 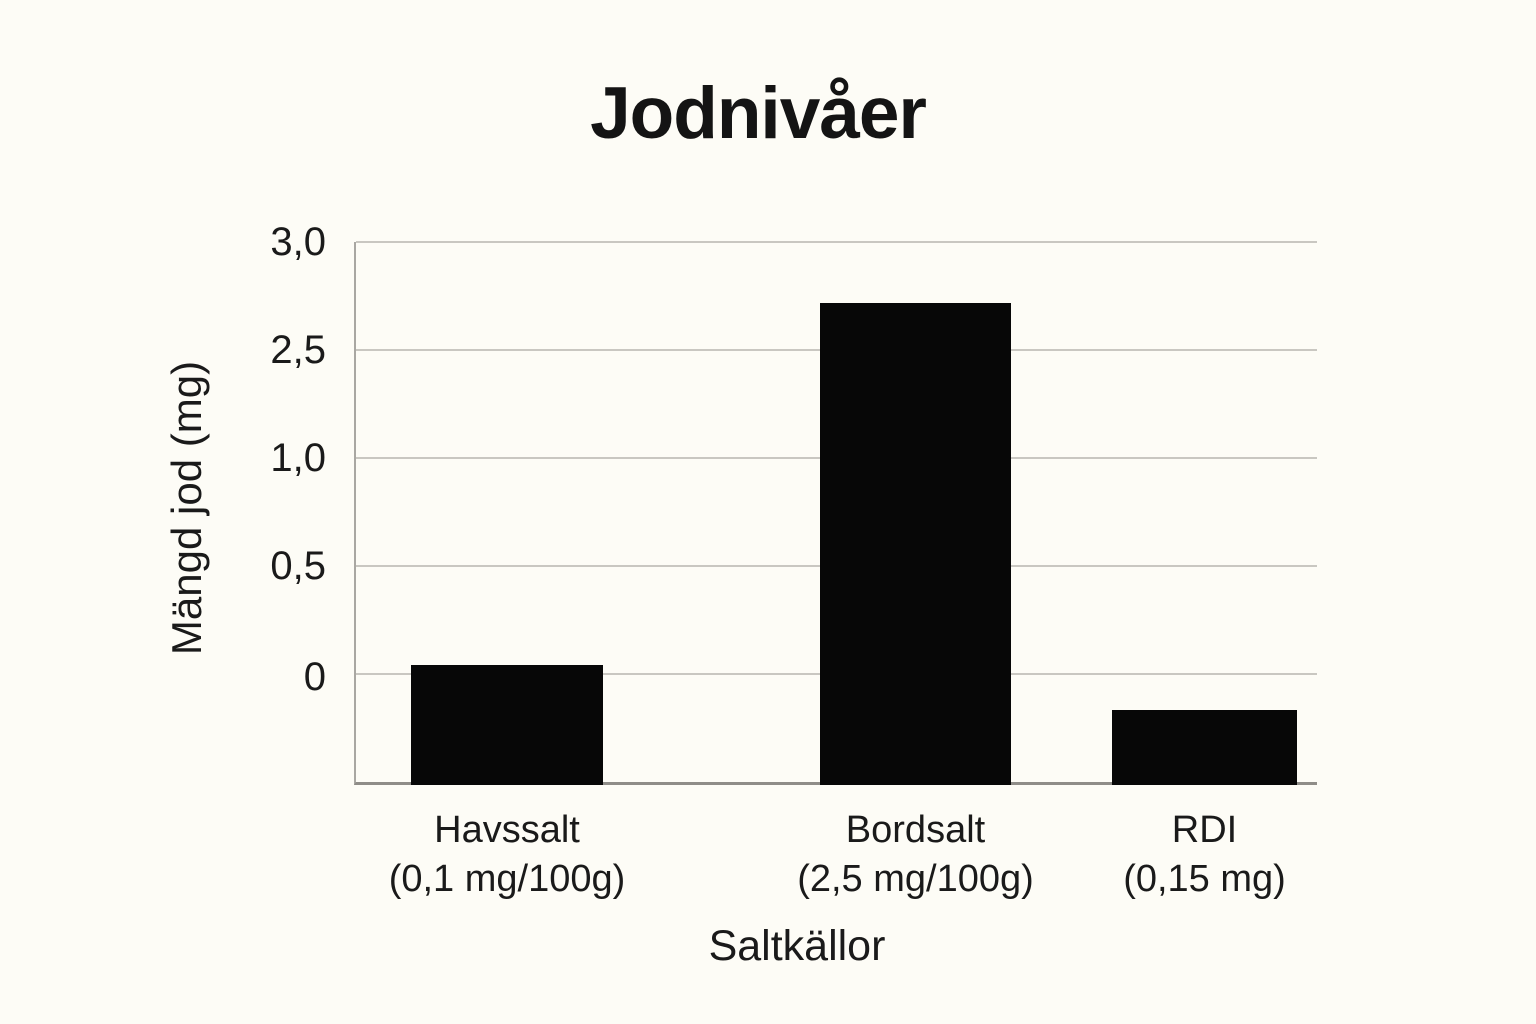 I want to click on category-sublabel: (0,1 mg/100g), so click(x=507, y=879).